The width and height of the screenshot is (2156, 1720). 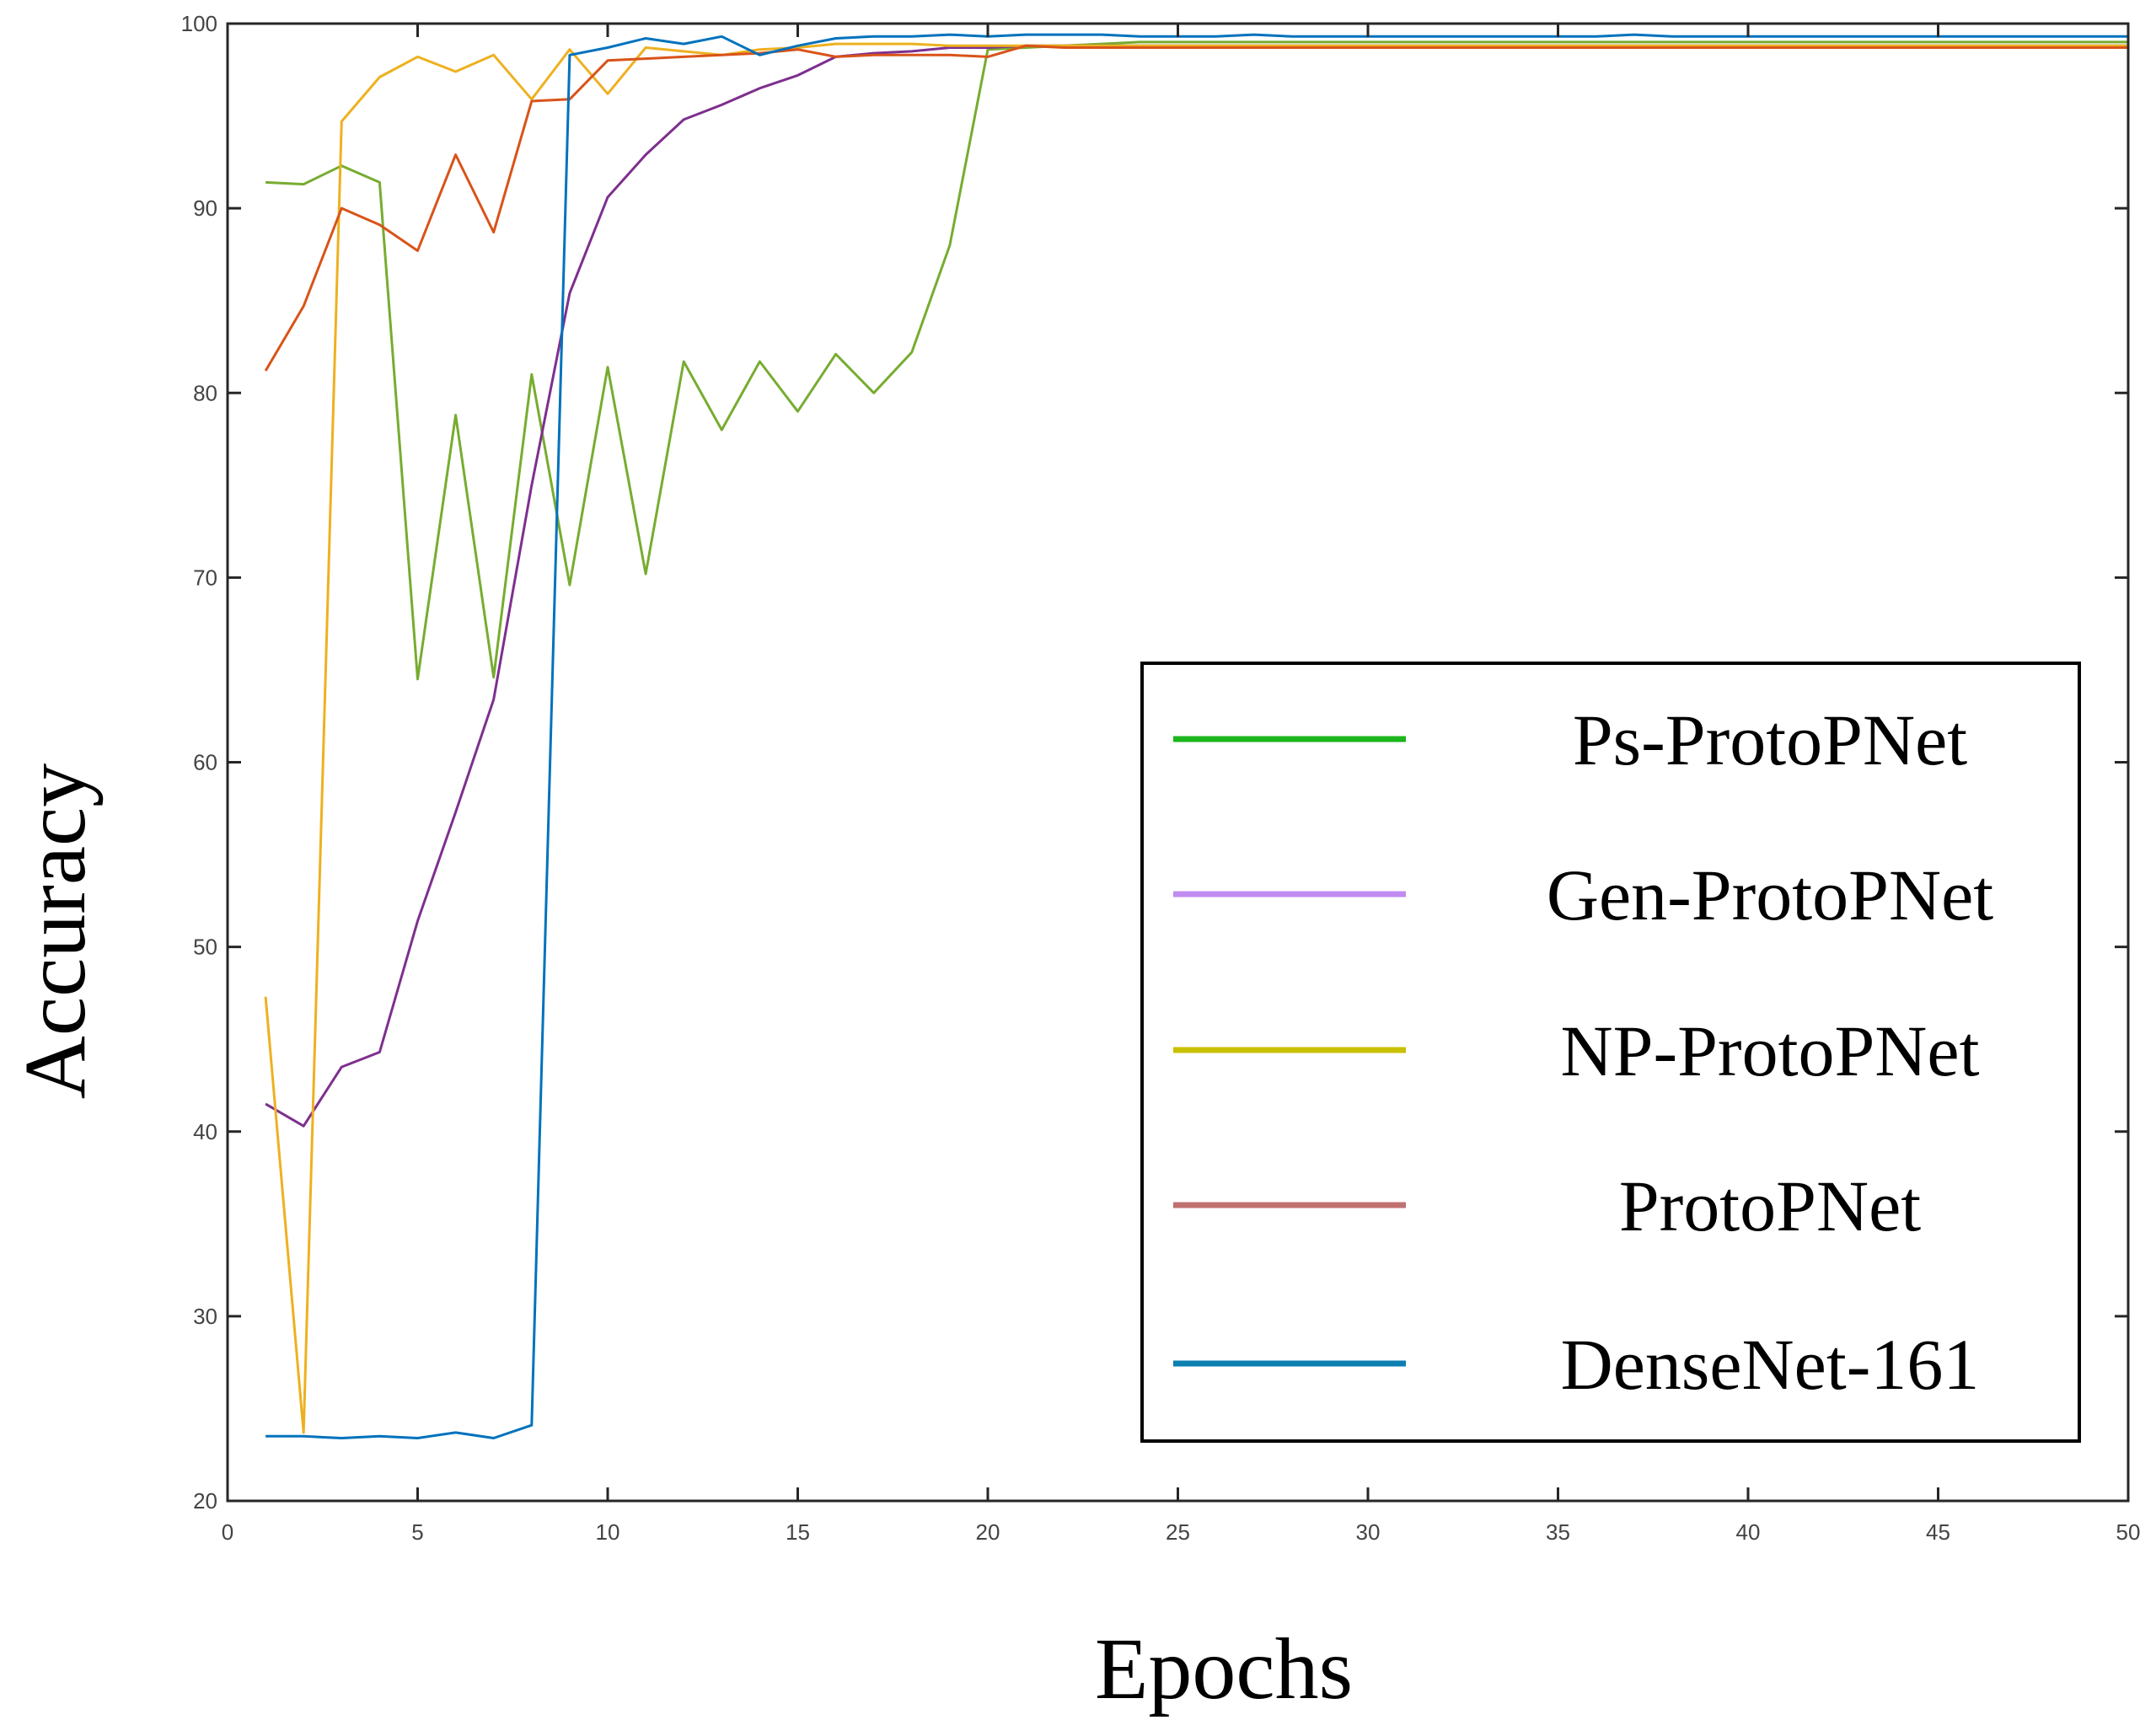 I want to click on x-tick-label: 0, so click(x=227, y=1532).